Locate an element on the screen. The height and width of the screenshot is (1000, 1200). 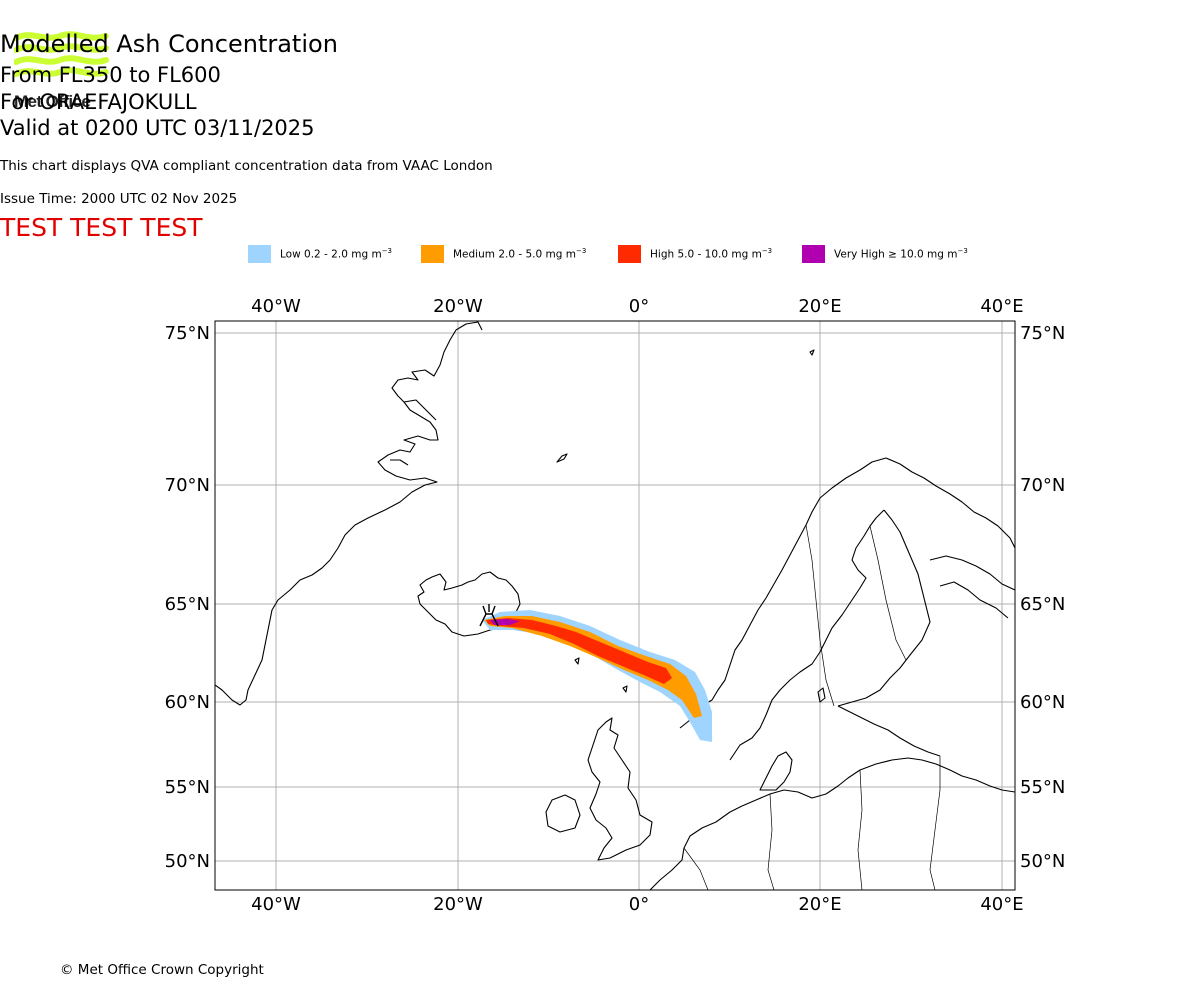
lat-label-left-50n: 50°N is located at coordinates (187, 861).